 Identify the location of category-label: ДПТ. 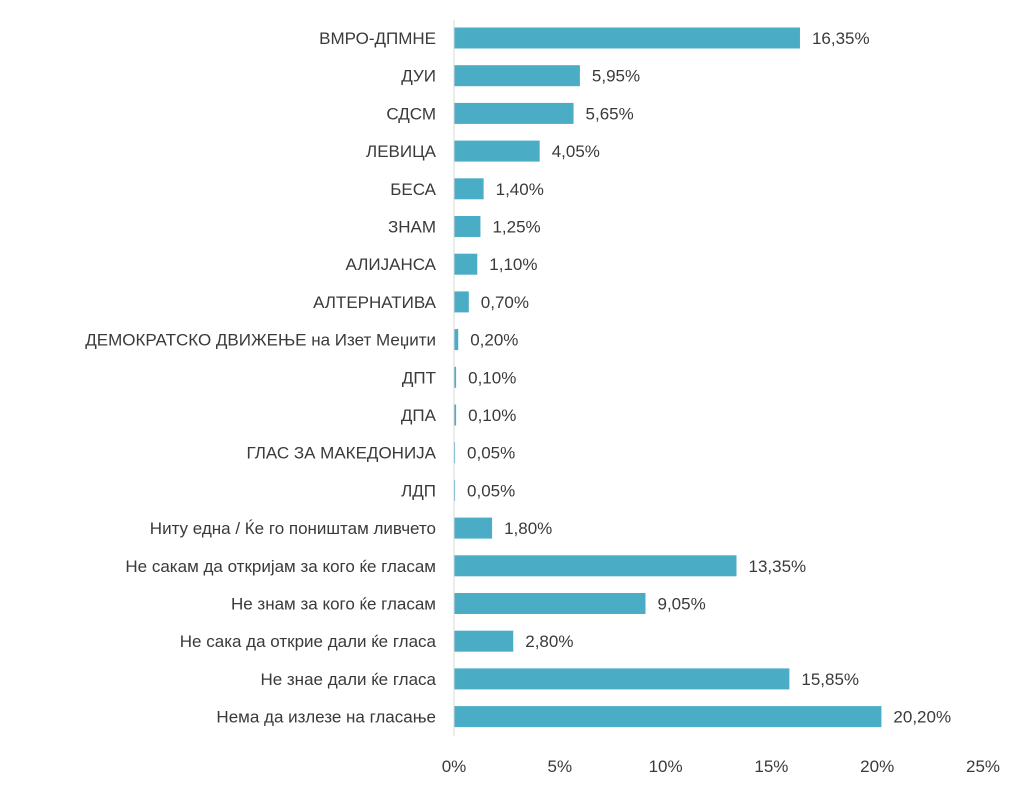
(419, 377).